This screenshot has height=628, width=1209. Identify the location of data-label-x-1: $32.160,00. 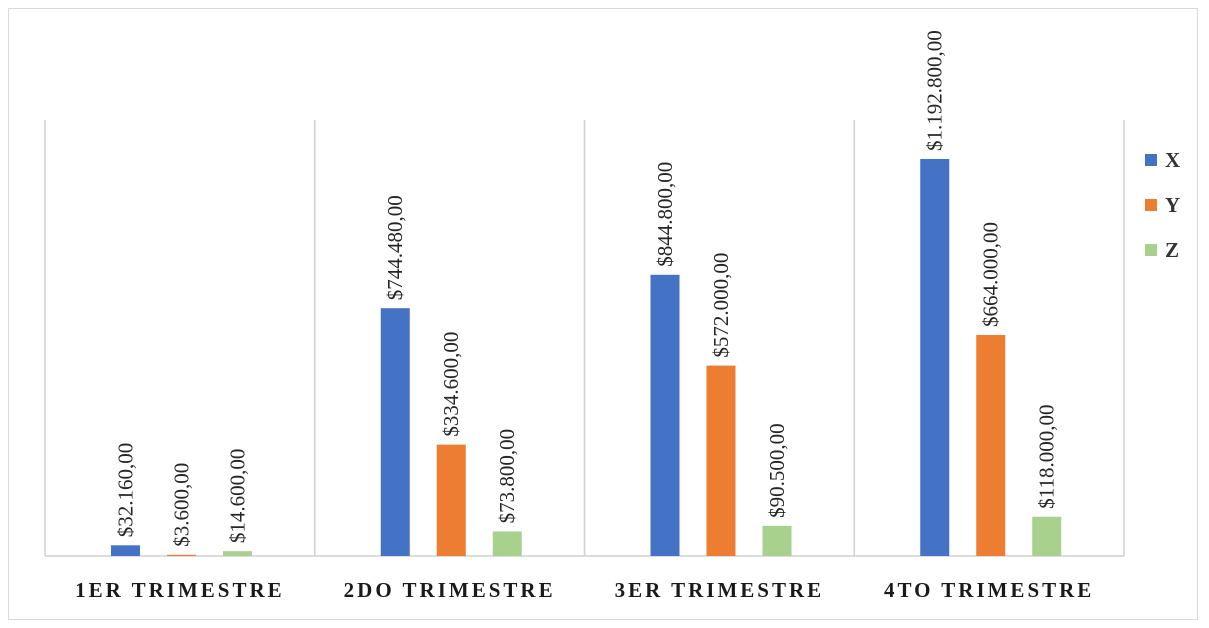
(126, 490).